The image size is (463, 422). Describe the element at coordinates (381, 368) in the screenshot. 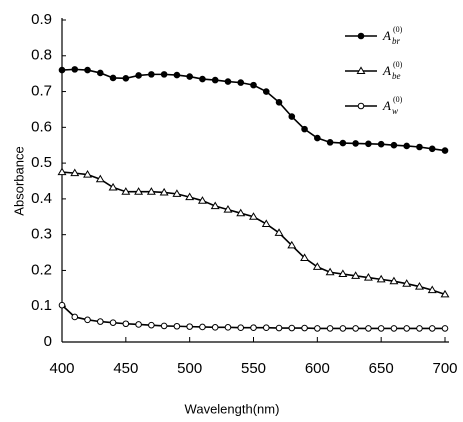

I see `x-tick-label: 650` at that location.